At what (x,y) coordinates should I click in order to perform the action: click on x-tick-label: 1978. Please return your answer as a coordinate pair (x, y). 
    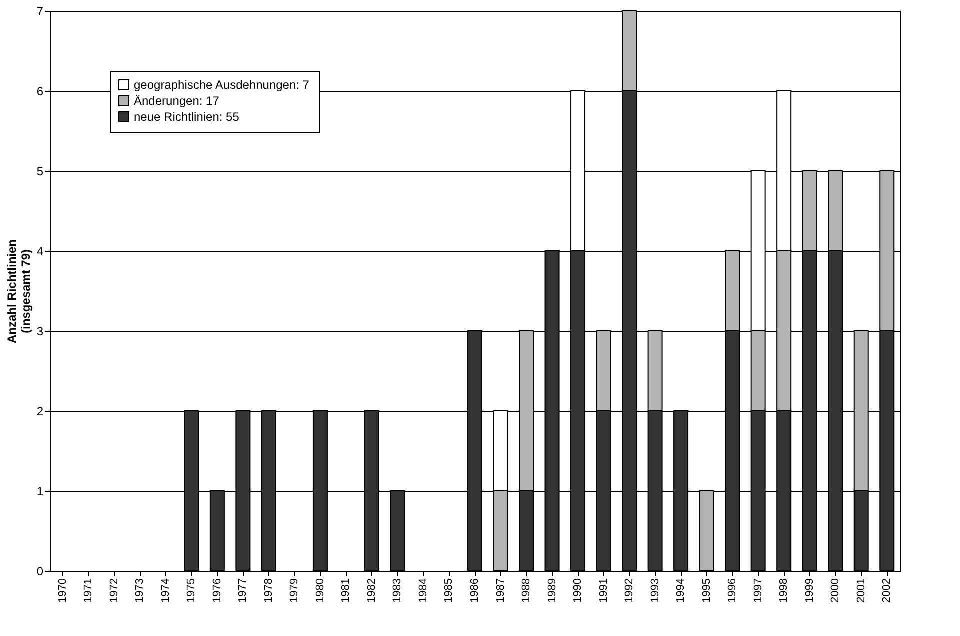
    Looking at the image, I should click on (268, 590).